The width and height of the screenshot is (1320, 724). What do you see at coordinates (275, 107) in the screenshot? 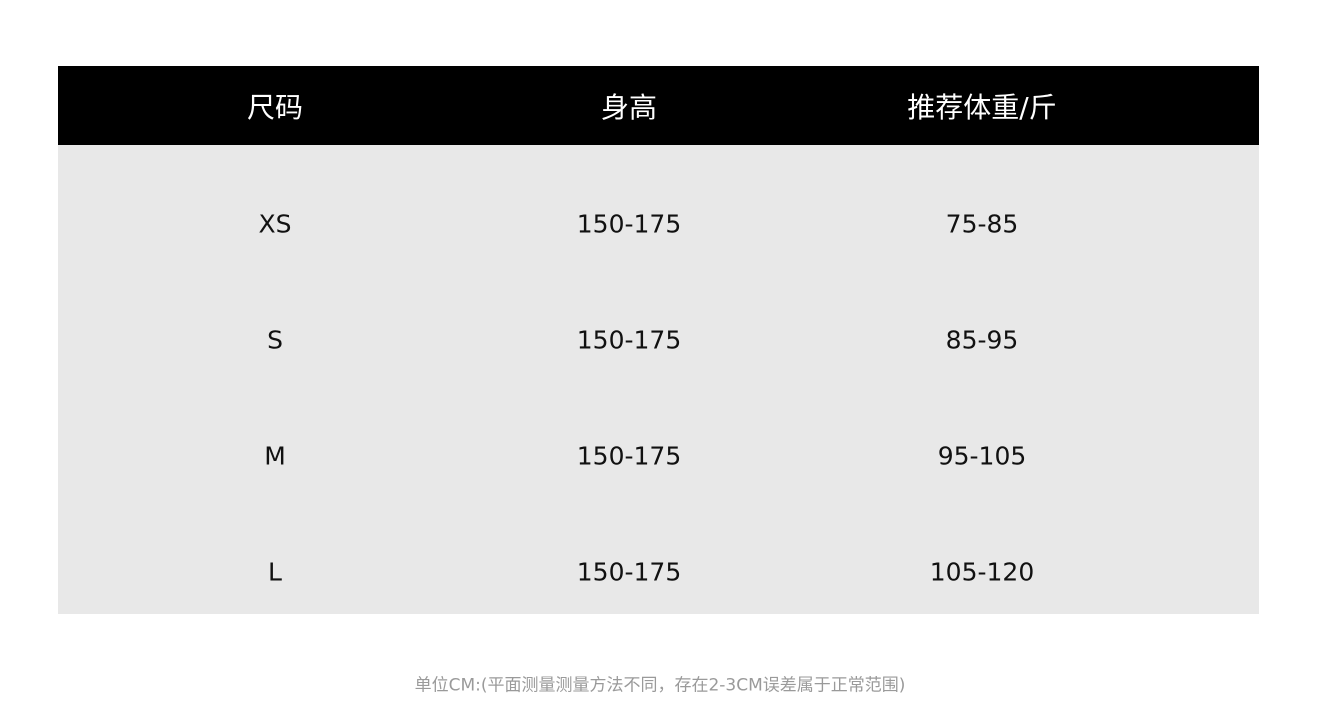
I see `header-size: 尺码` at bounding box center [275, 107].